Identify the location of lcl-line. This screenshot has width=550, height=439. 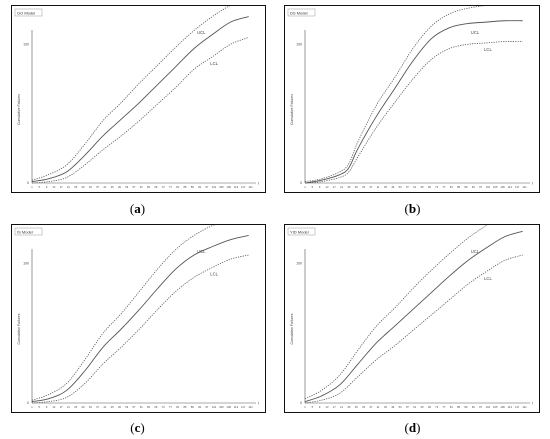
(140, 110).